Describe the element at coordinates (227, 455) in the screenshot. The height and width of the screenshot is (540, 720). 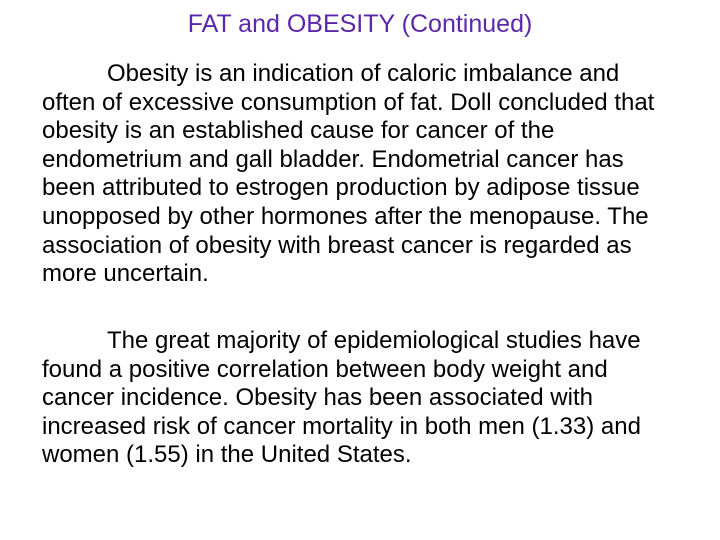
I see `text-line: women (1.55) in the United States.` at that location.